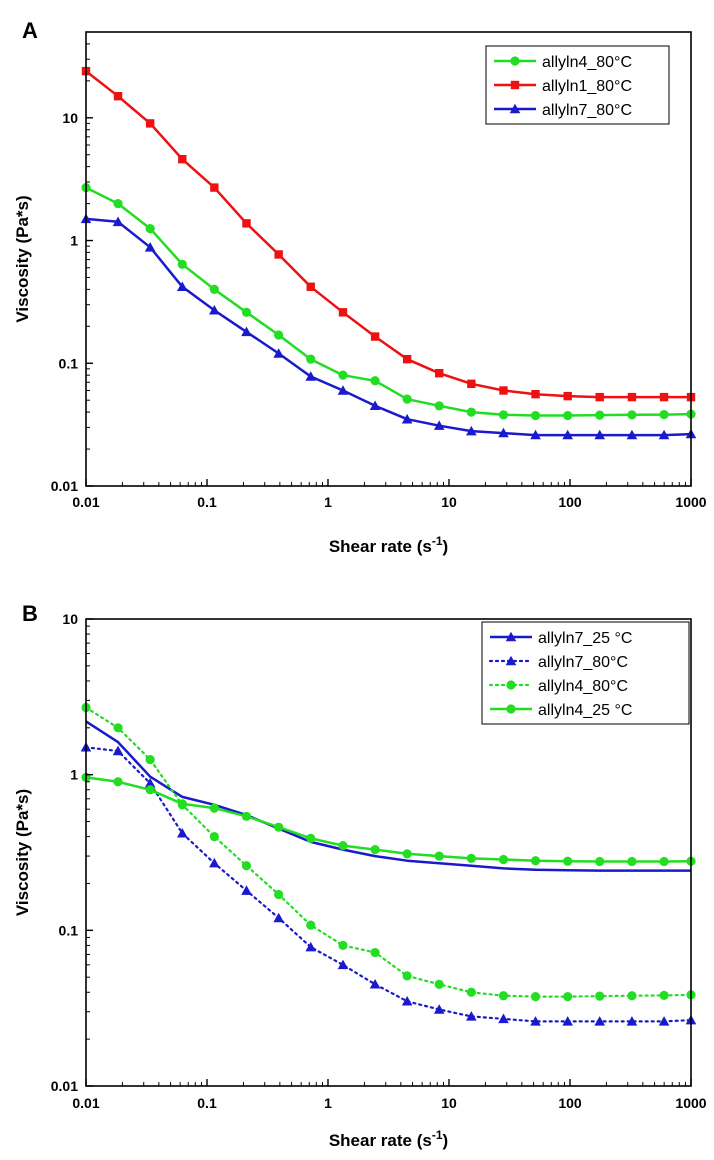  I want to click on y-axis-title: Viscosity (Pa*s), so click(22, 258).